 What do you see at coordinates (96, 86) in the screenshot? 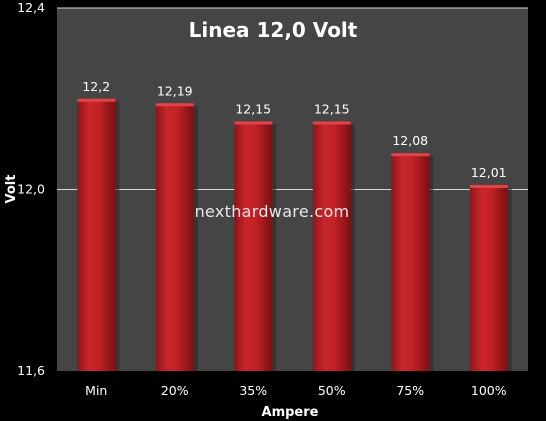
I see `data-label: 12,2` at bounding box center [96, 86].